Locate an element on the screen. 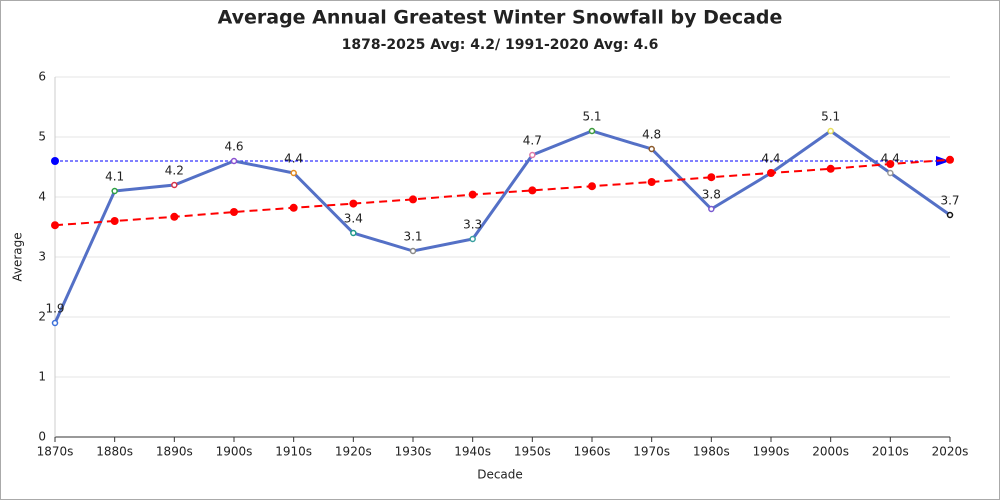 The width and height of the screenshot is (1000, 504). reference-start is located at coordinates (55, 161).